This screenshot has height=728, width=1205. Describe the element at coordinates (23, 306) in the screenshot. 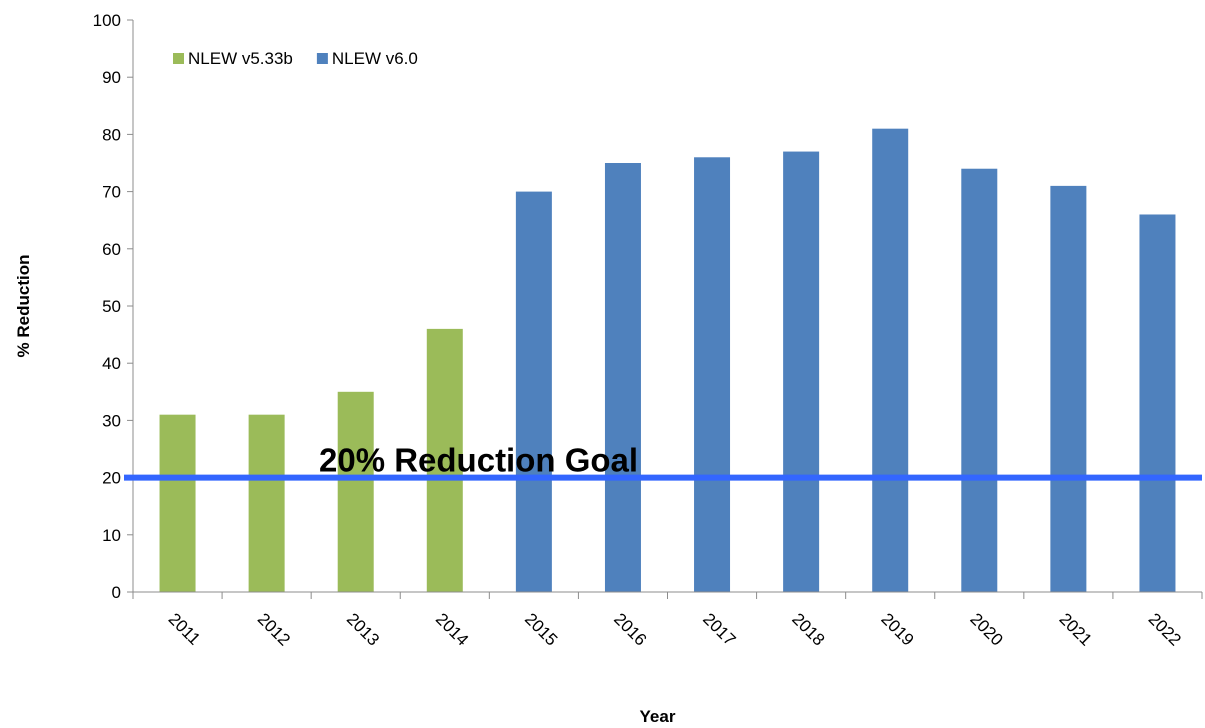

I see `y-axis-title: % Reduction` at that location.